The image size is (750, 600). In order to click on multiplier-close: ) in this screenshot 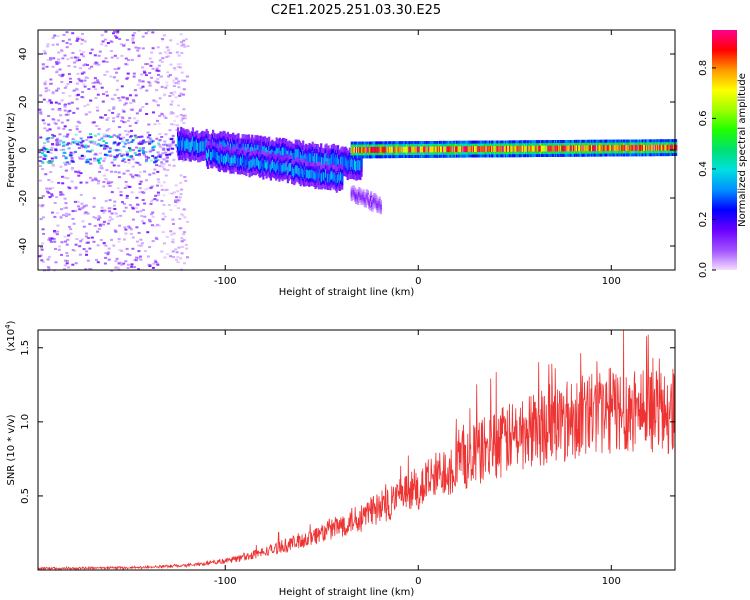, I will do `click(11, 322)`.